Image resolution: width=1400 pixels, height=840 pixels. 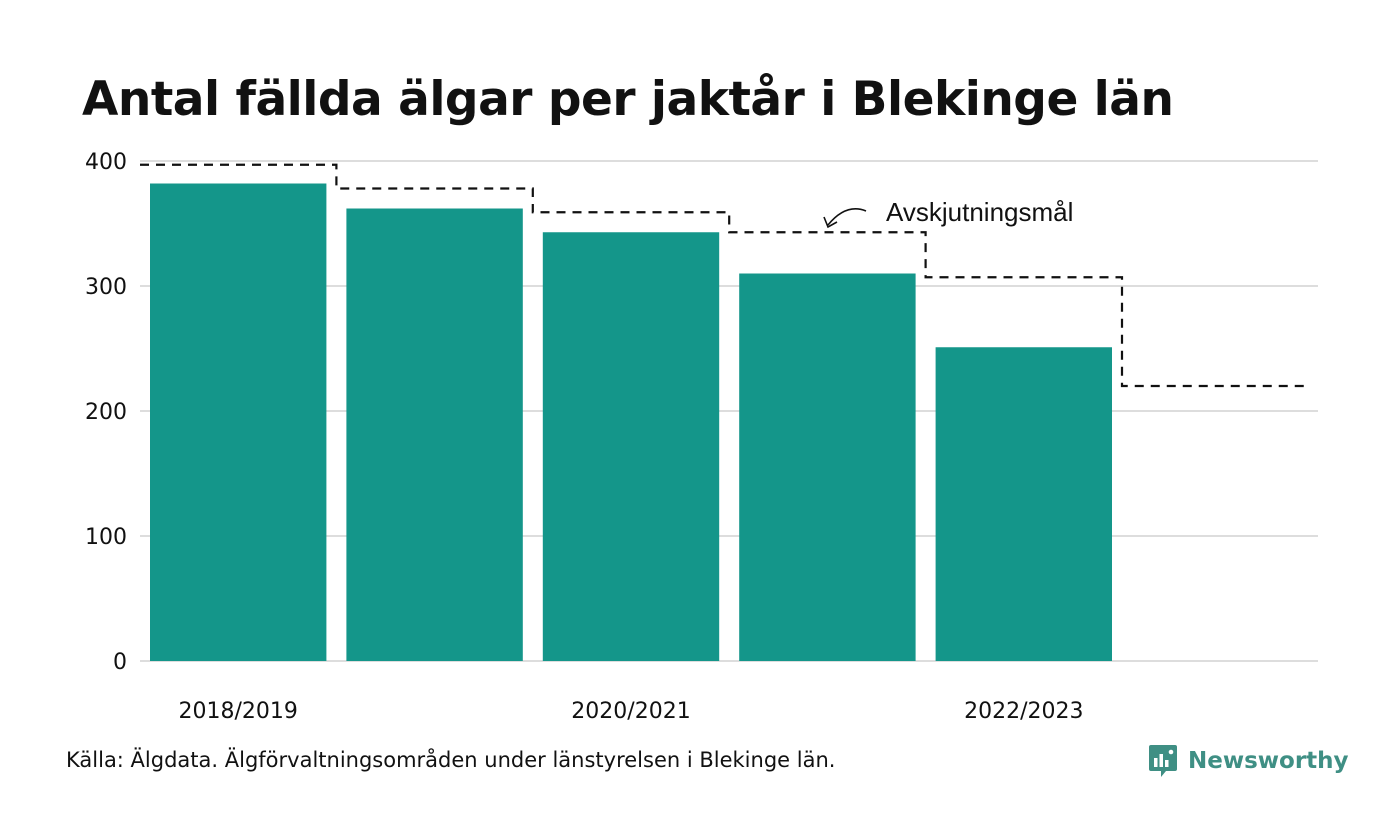 I want to click on x-axis-ticks: 2018/2019 2020/2021 2022/2023, so click(x=631, y=711).